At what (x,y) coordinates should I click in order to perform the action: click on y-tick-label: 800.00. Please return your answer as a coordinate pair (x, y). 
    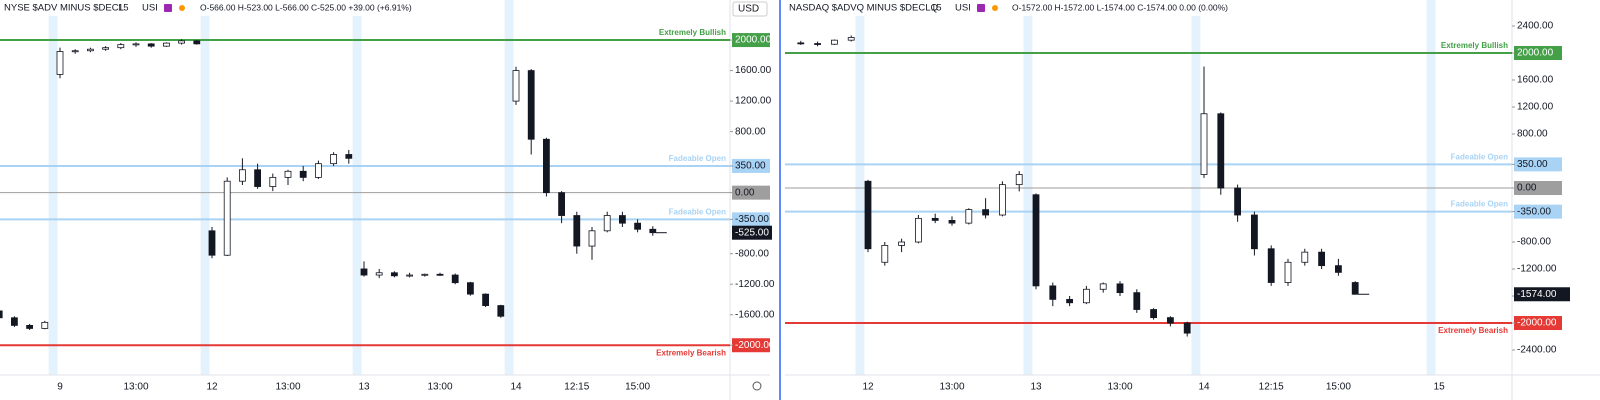
    Looking at the image, I should click on (1532, 134).